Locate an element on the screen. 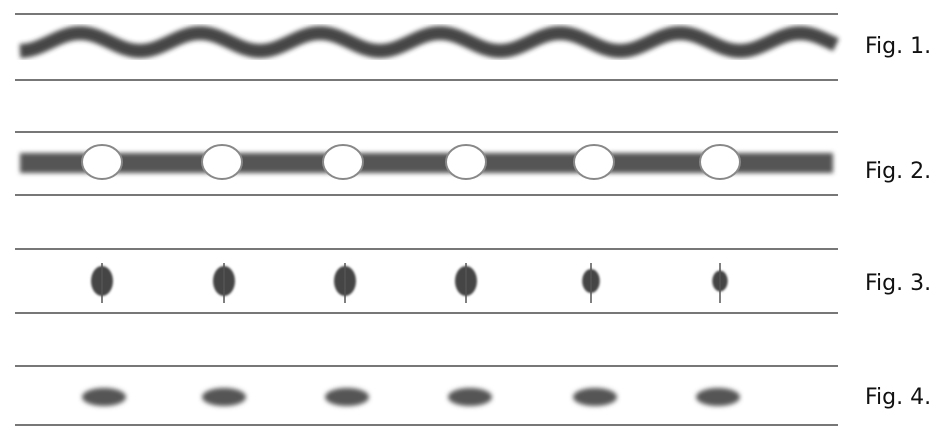 This screenshot has height=428, width=943. figure-label: Fig. 2. is located at coordinates (898, 171).